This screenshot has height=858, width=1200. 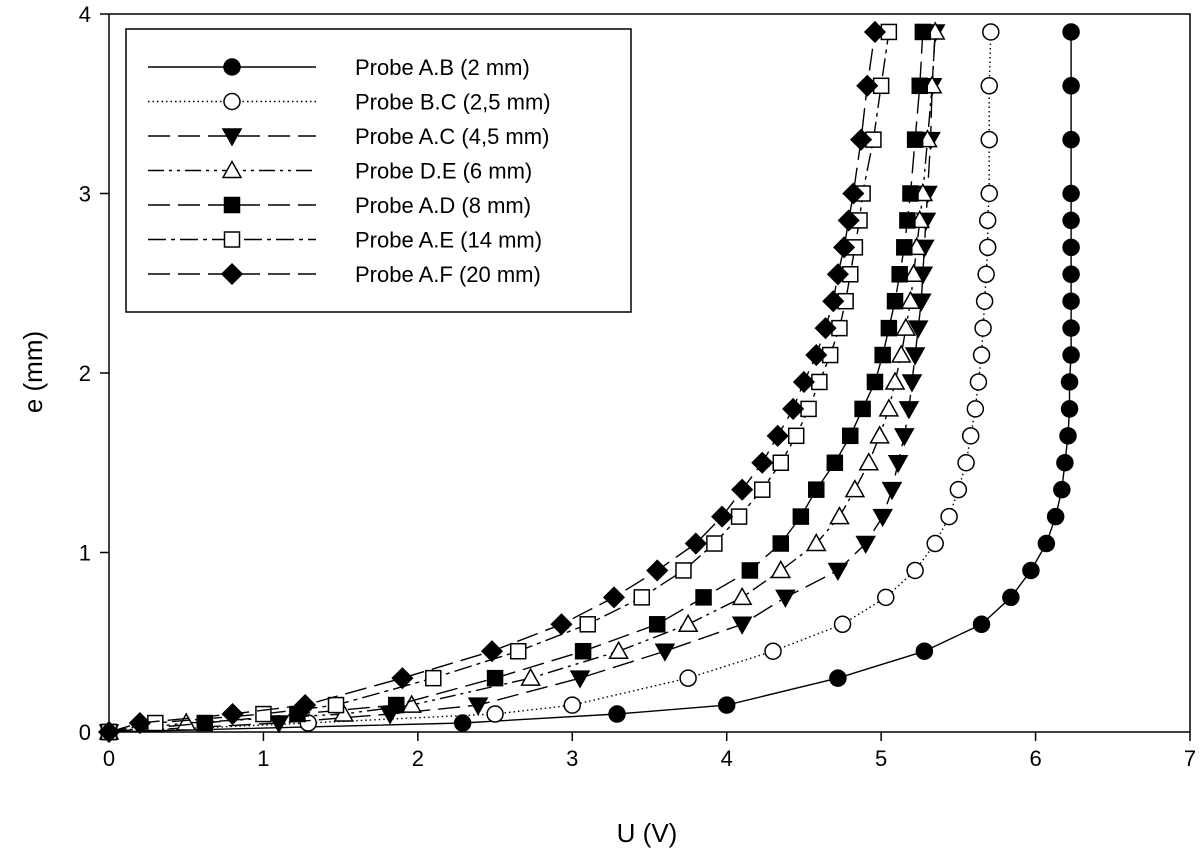 What do you see at coordinates (85, 373) in the screenshot?
I see `y-tick-label: 2` at bounding box center [85, 373].